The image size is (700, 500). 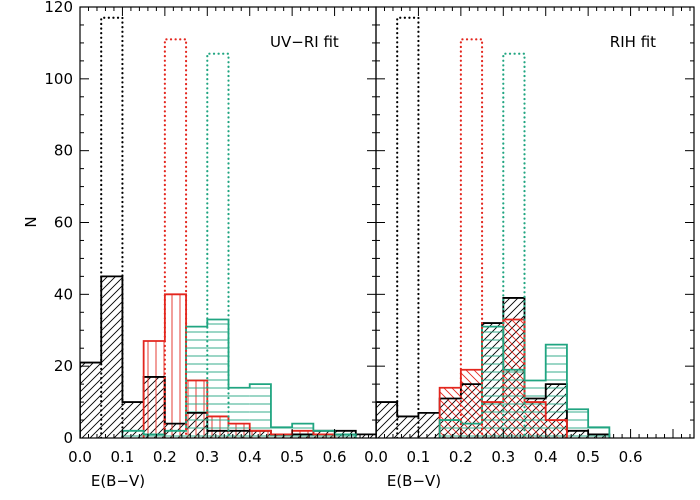 What do you see at coordinates (633, 42) in the screenshot?
I see `panel-label: RIH fit` at bounding box center [633, 42].